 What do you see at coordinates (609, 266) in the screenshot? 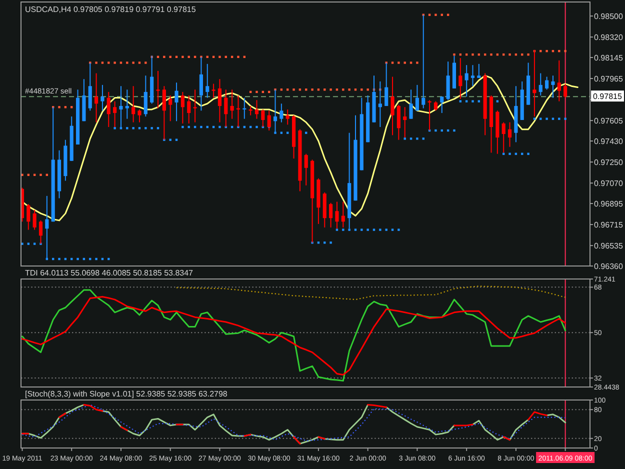
I see `y-tick-label: 0.96360` at bounding box center [609, 266].